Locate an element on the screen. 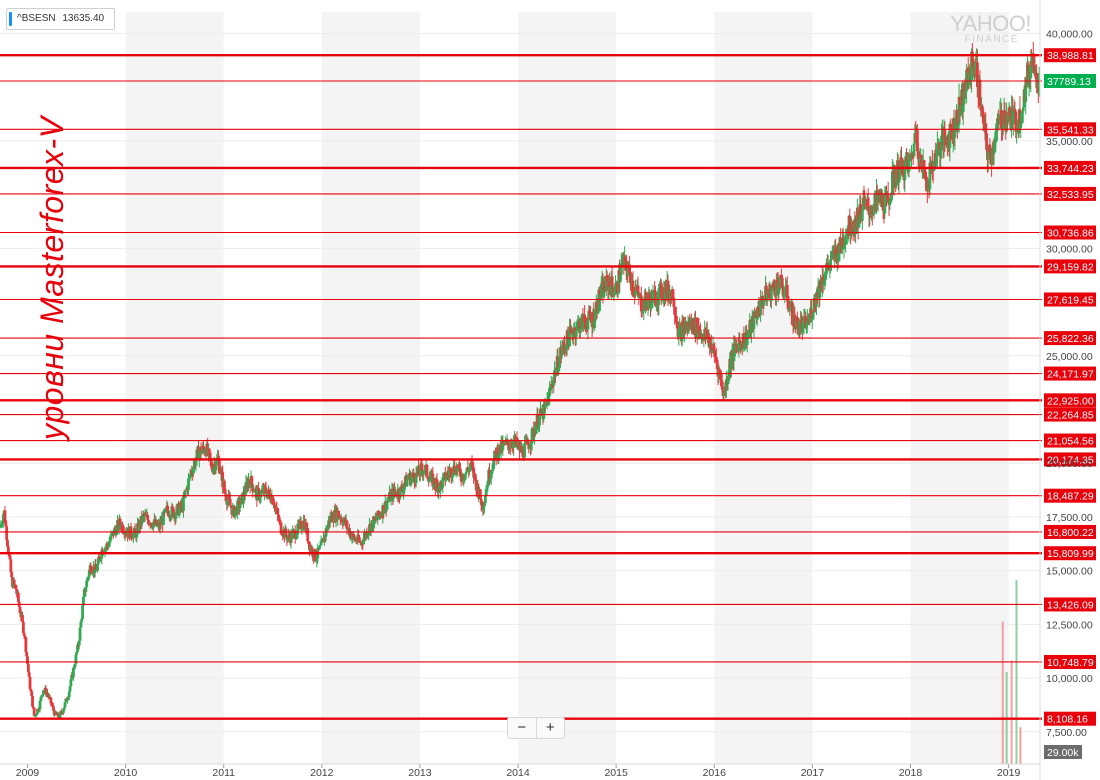 The width and height of the screenshot is (1100, 780). zoom-out-button: − is located at coordinates (522, 727).